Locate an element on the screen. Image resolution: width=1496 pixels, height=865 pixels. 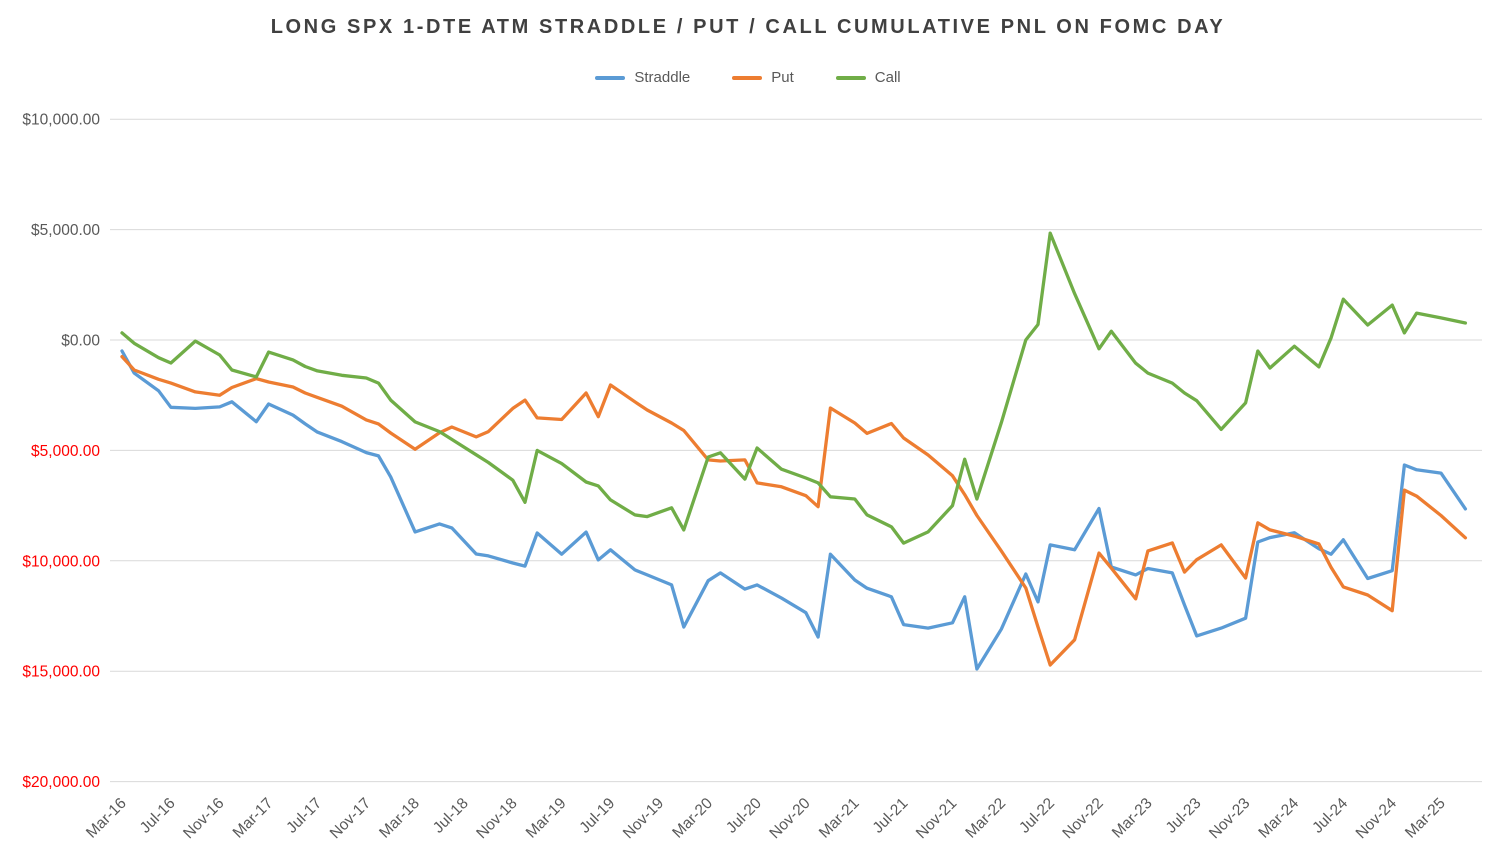
legend-item-put: Put is located at coordinates (763, 77).